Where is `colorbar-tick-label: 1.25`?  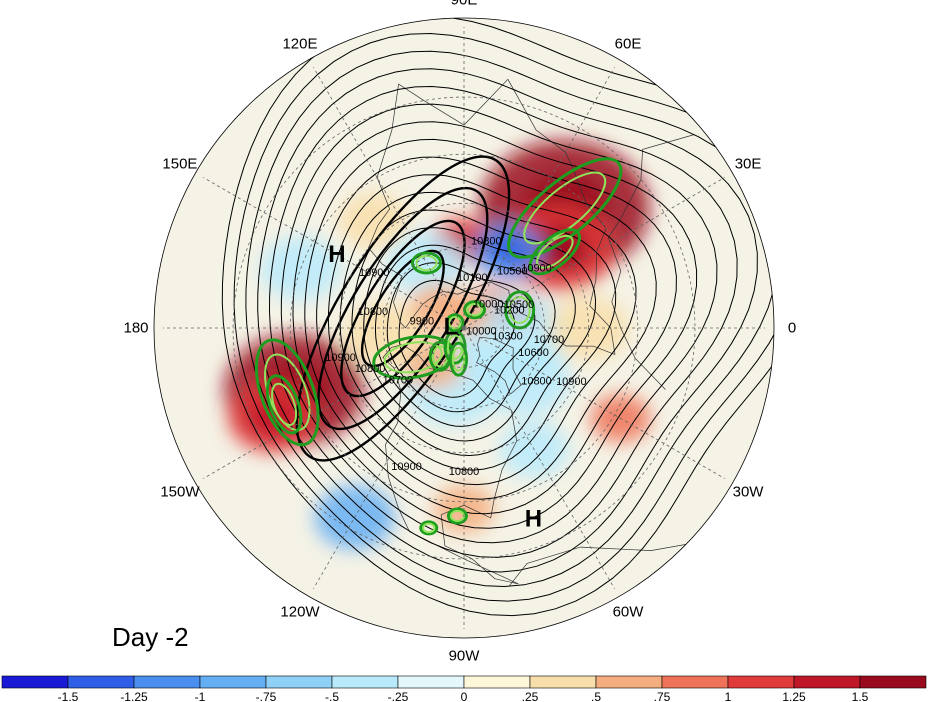 colorbar-tick-label: 1.25 is located at coordinates (794, 696).